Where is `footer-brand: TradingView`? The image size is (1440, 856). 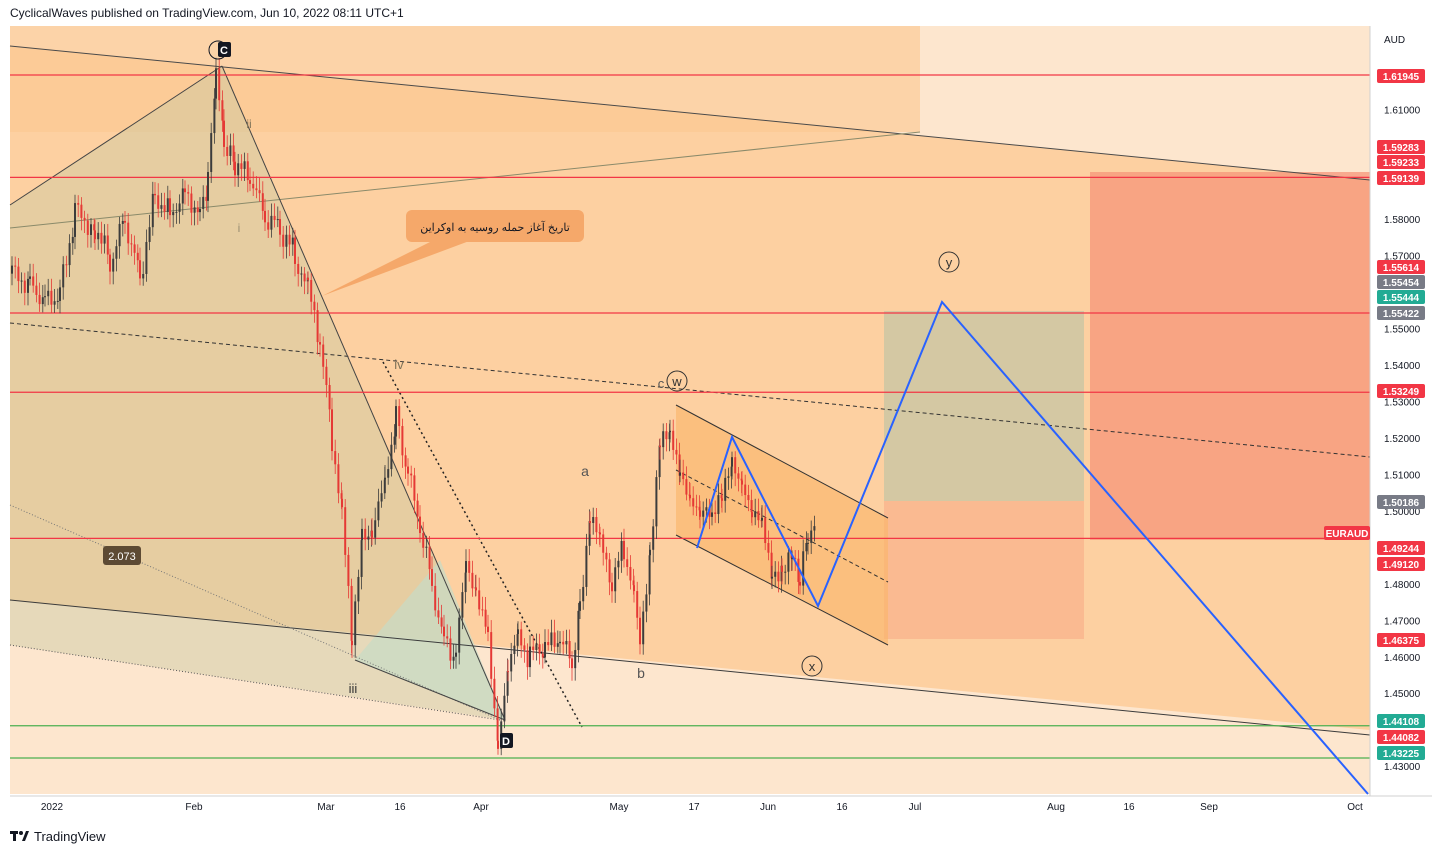
footer-brand: TradingView is located at coordinates (58, 836).